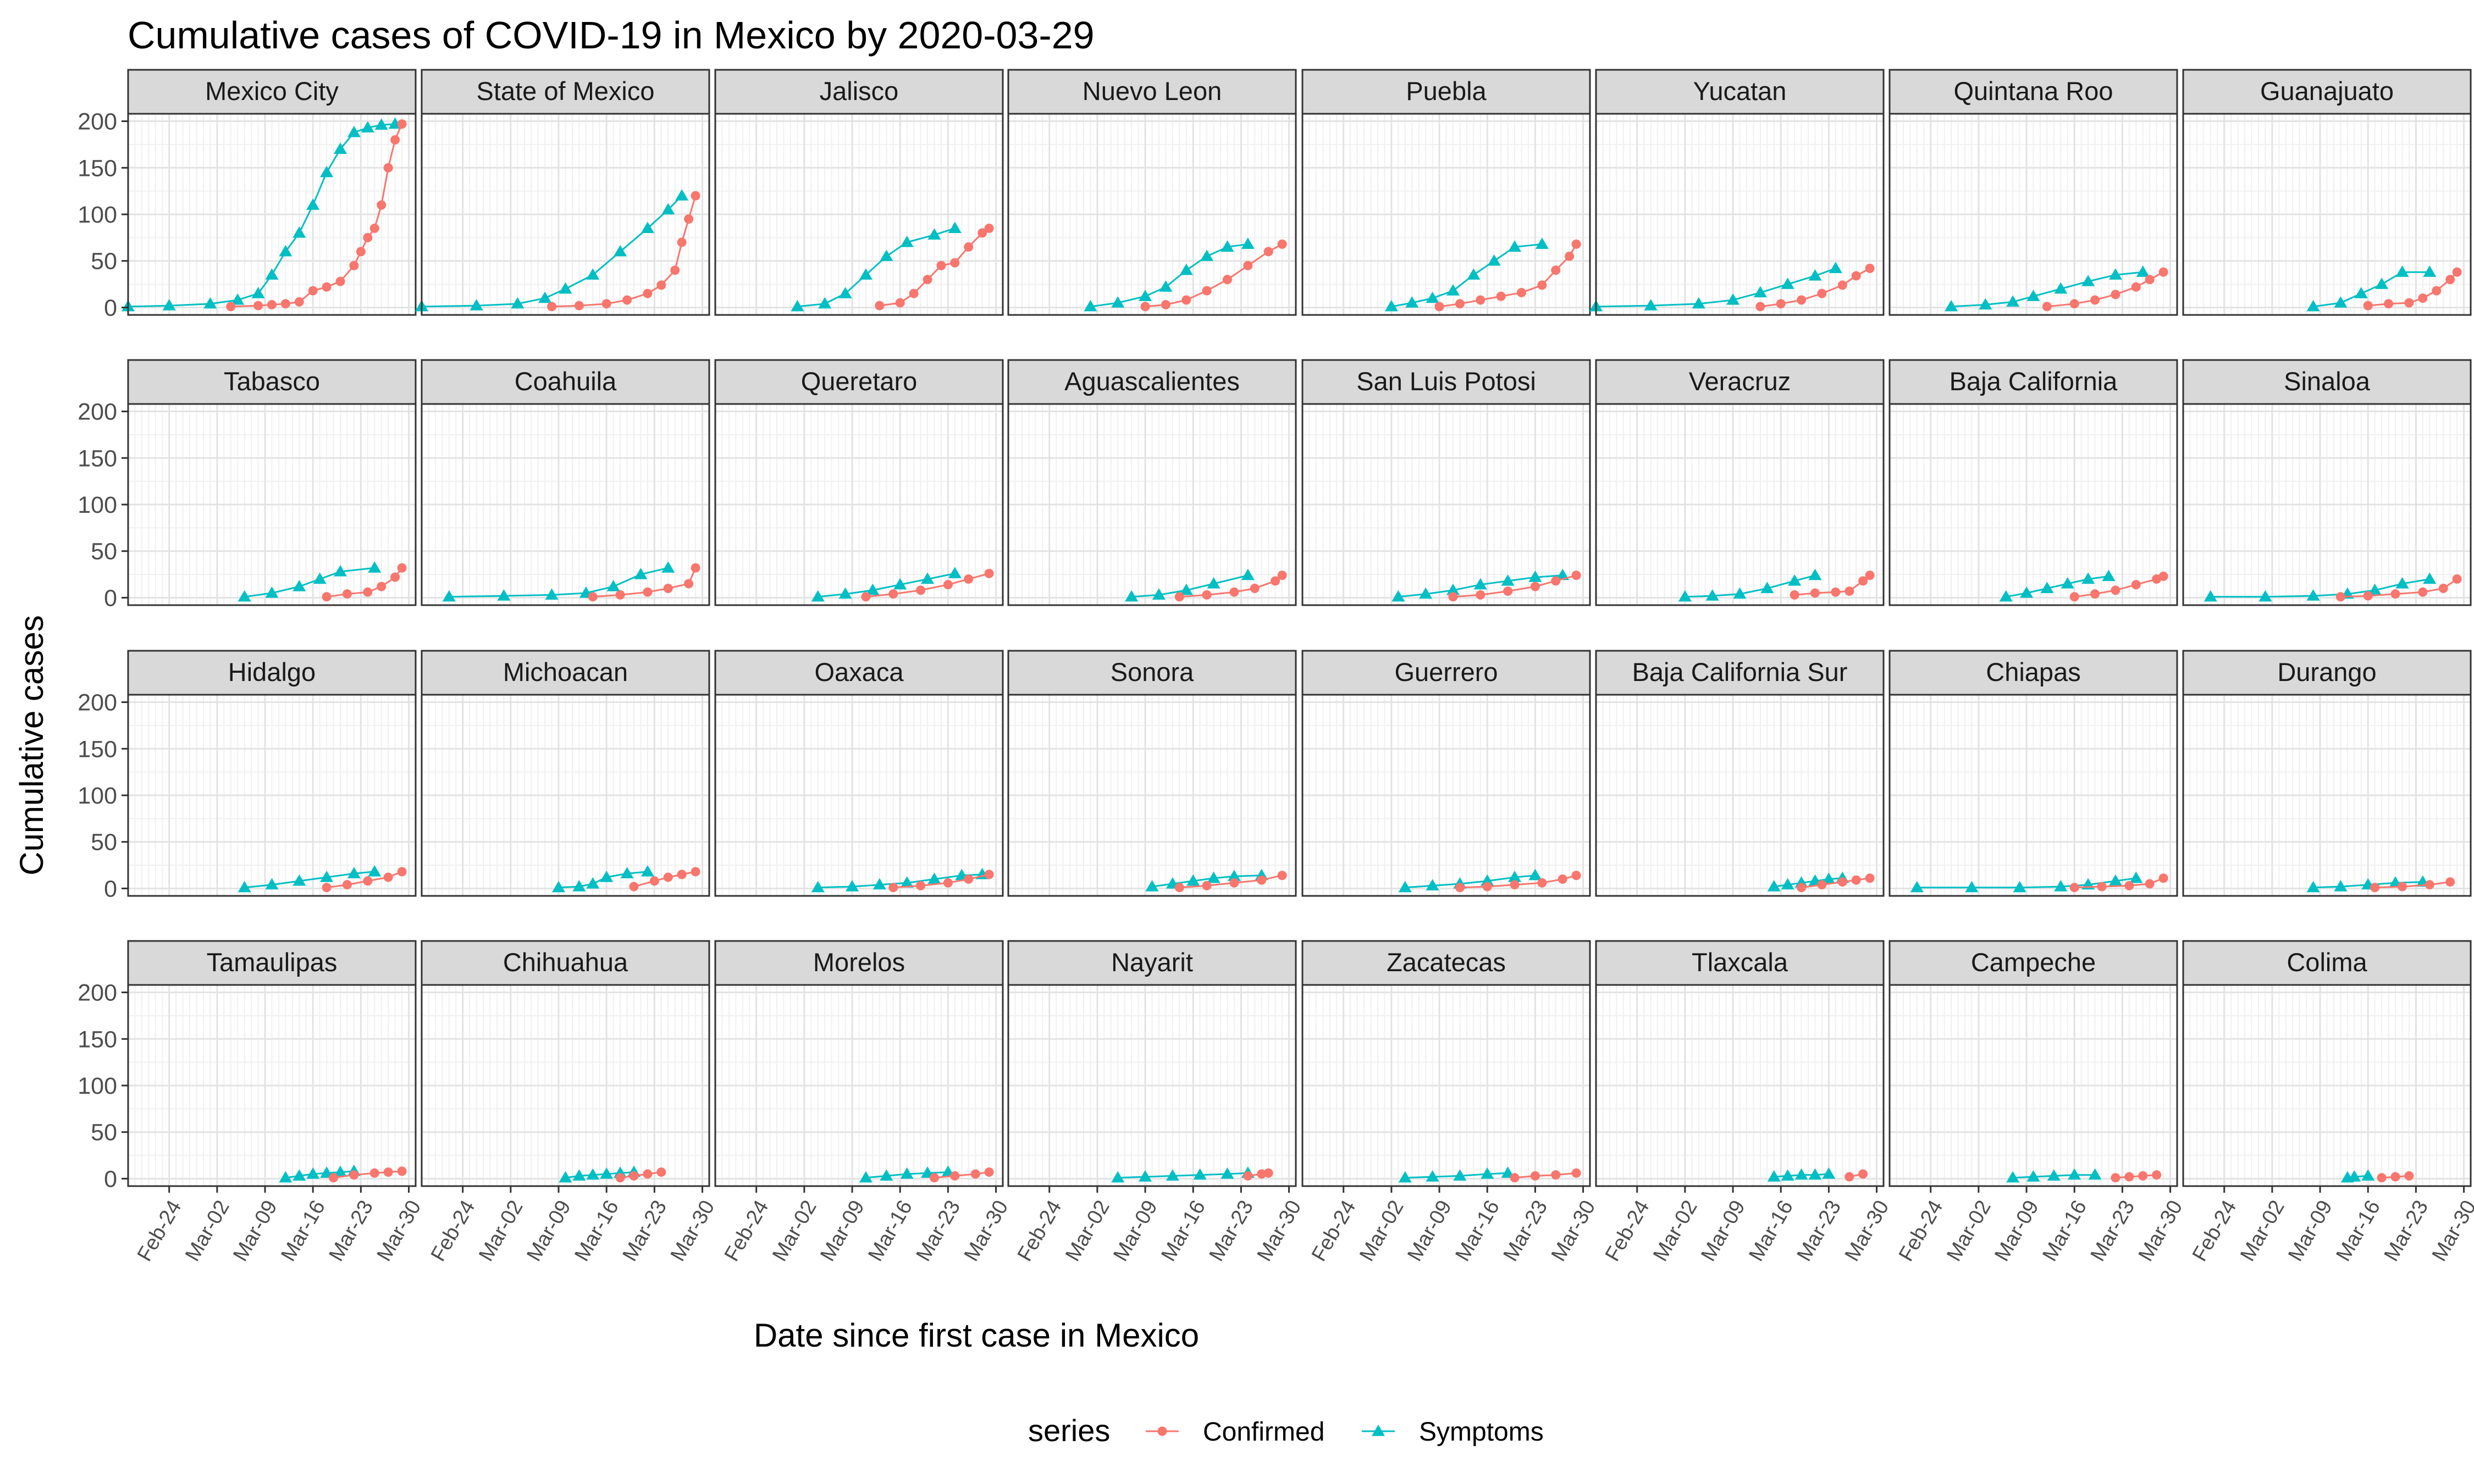 Image resolution: width=2474 pixels, height=1484 pixels. I want to click on panel-strip-label: Nuevo Leon, so click(1153, 91).